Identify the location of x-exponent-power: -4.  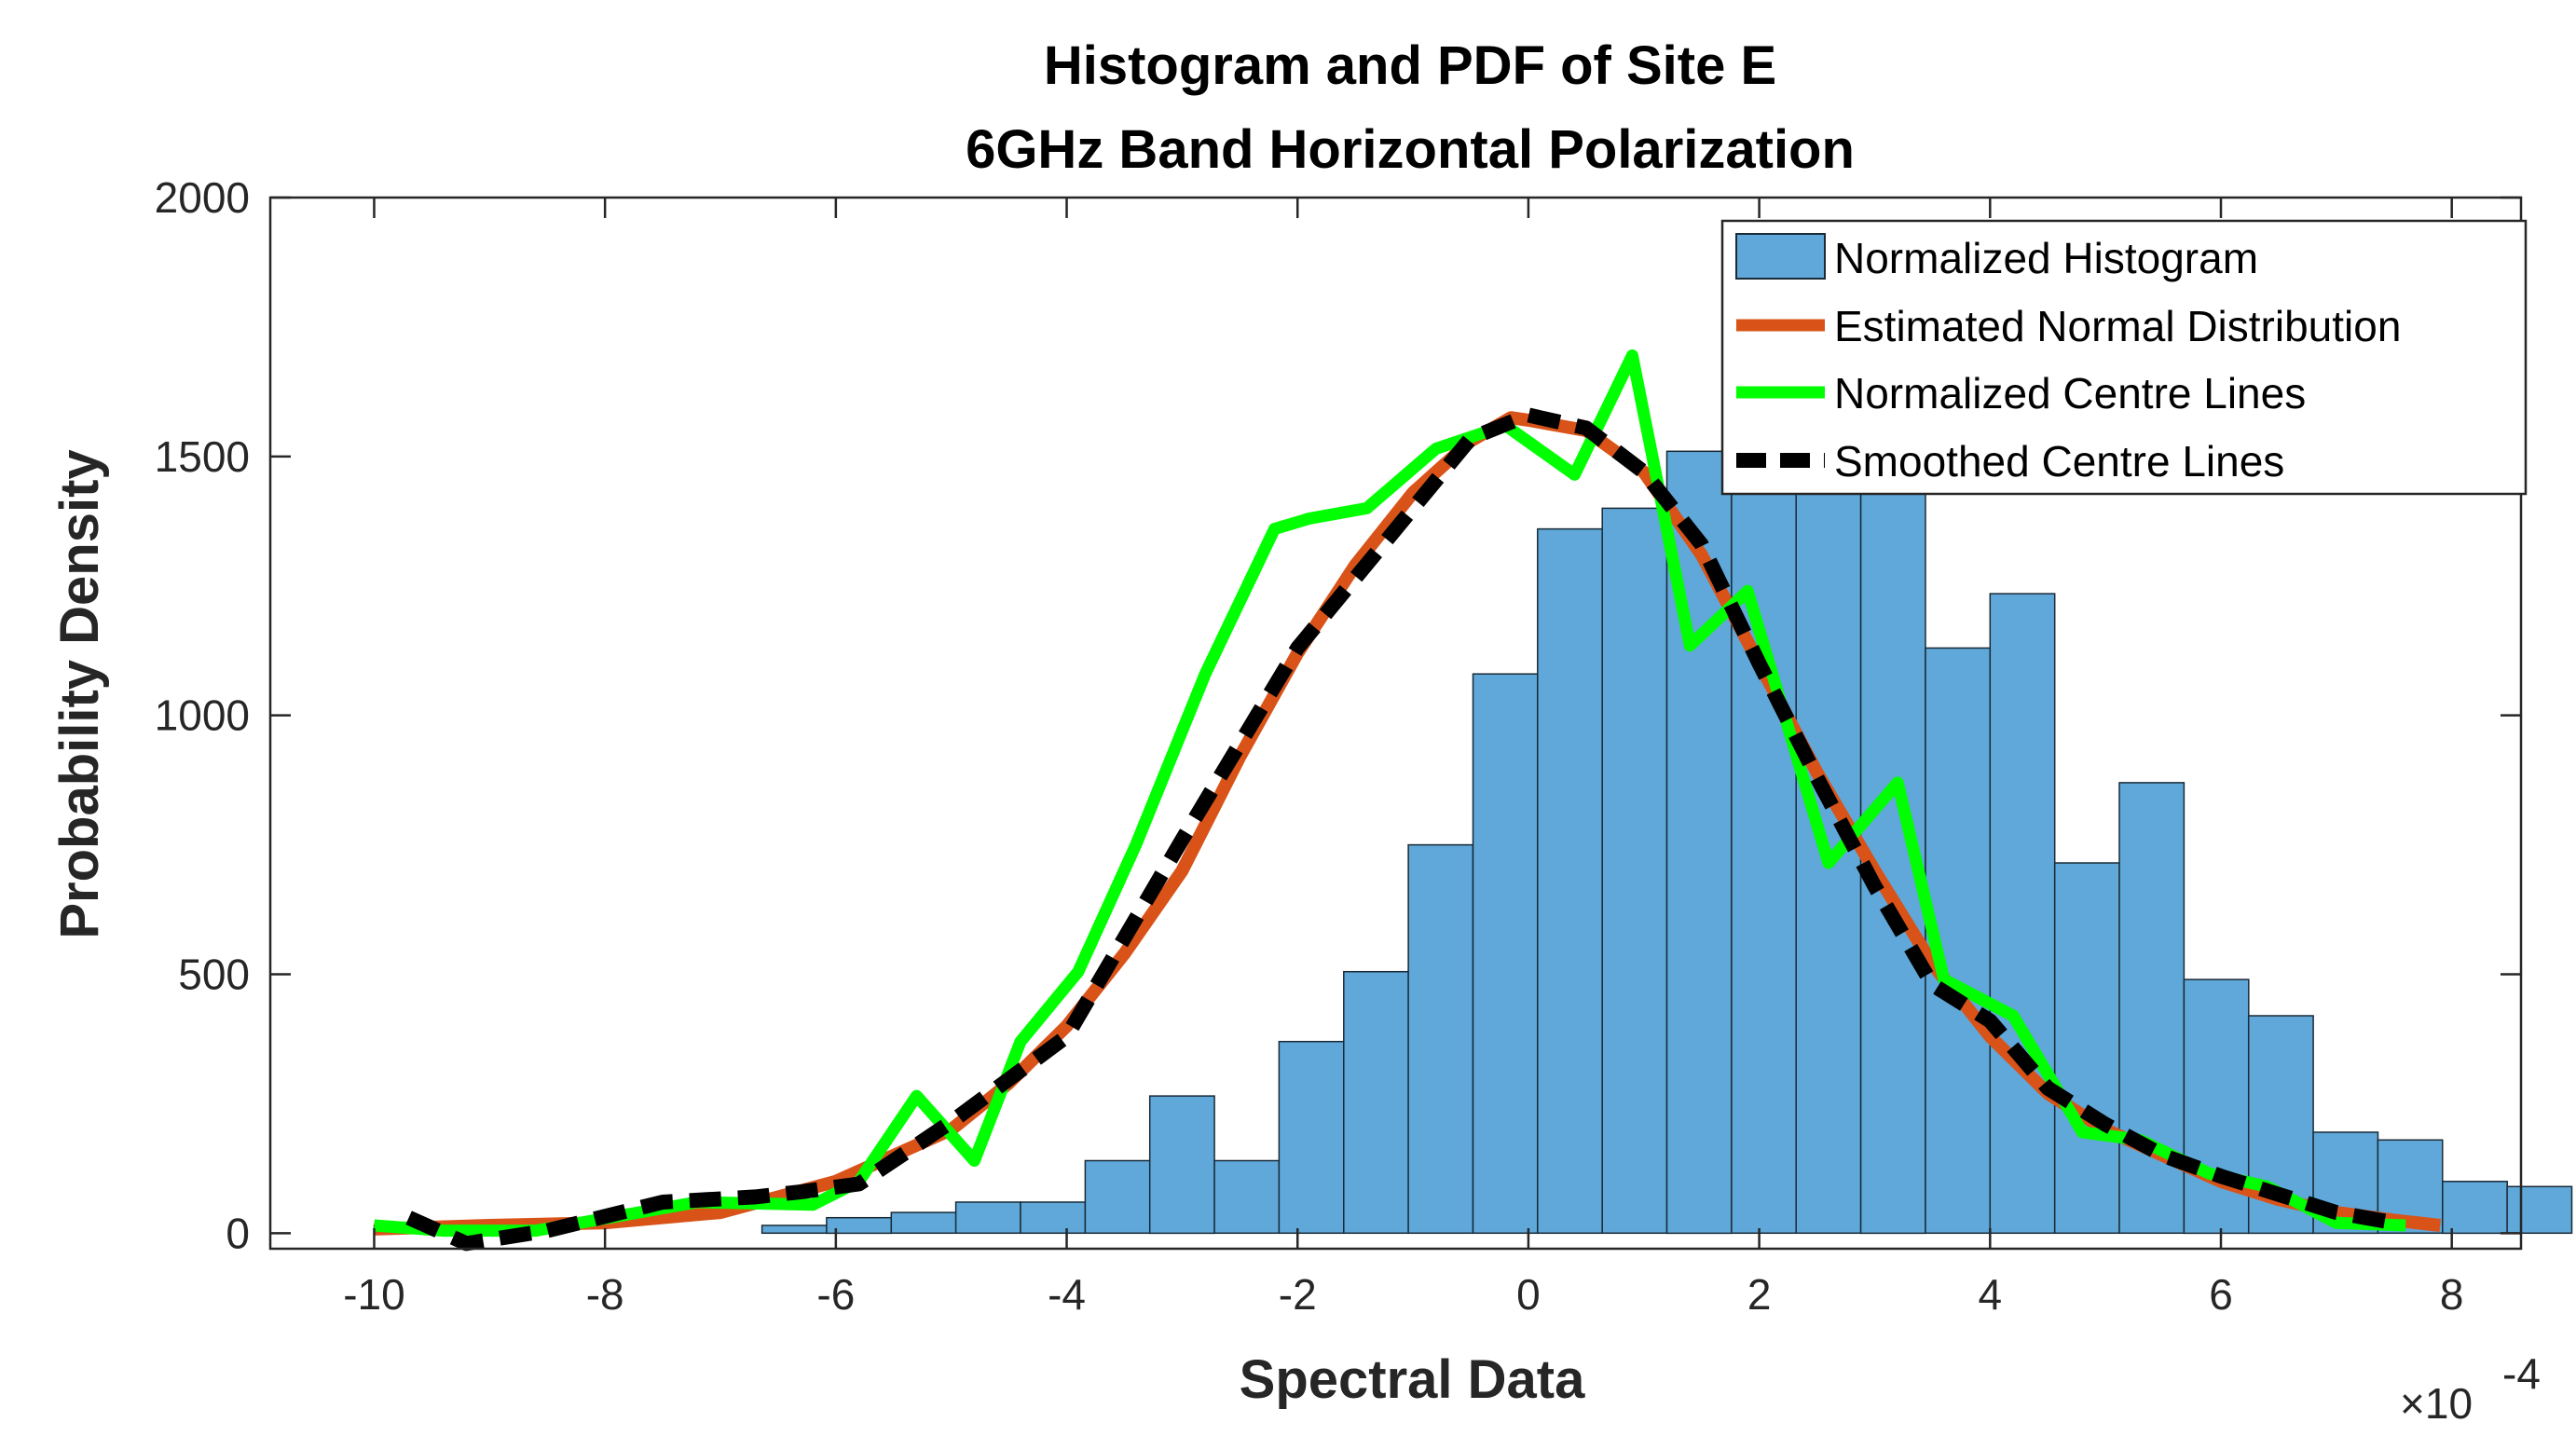
(2521, 1374).